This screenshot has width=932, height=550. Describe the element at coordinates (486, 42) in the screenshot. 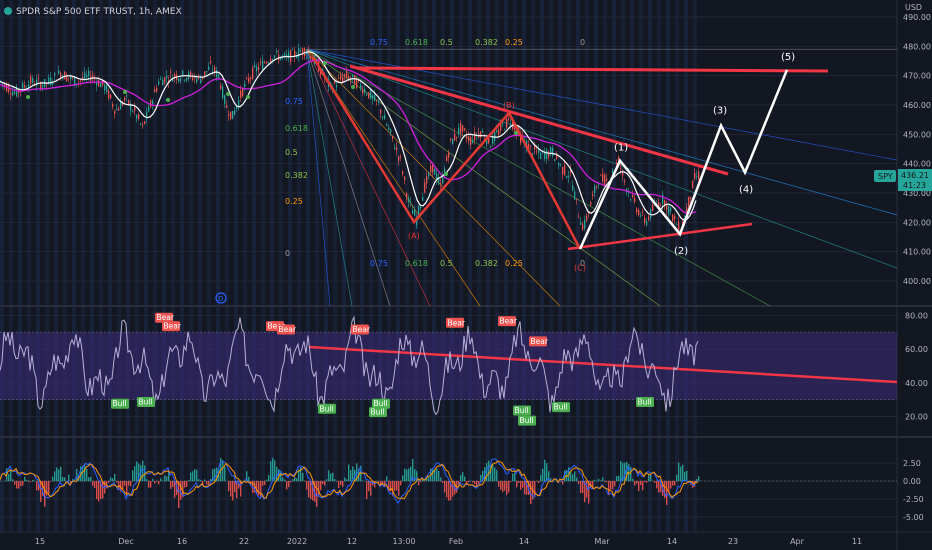

I see `fib-top-label: 0.382` at that location.